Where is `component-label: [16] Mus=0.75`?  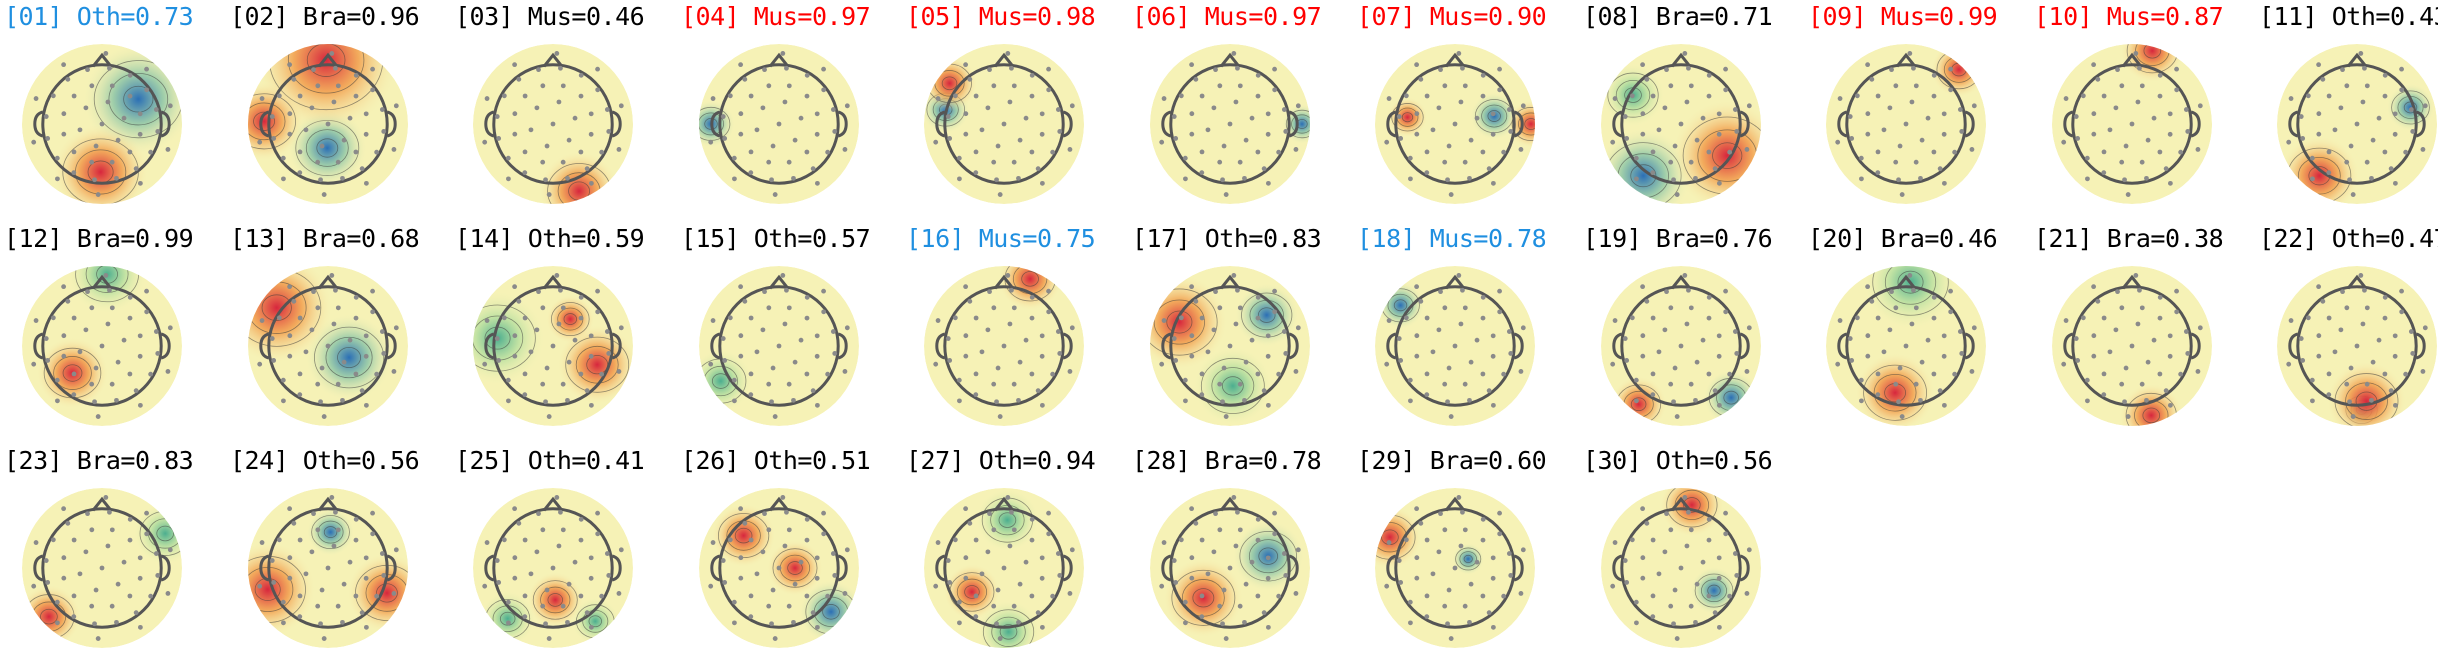 component-label: [16] Mus=0.75 is located at coordinates (1001, 238).